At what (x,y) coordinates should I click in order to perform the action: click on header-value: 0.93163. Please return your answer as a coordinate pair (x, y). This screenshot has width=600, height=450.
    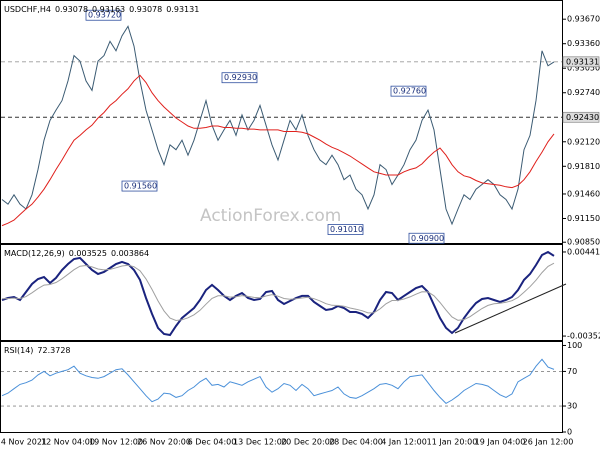
    Looking at the image, I should click on (108, 9).